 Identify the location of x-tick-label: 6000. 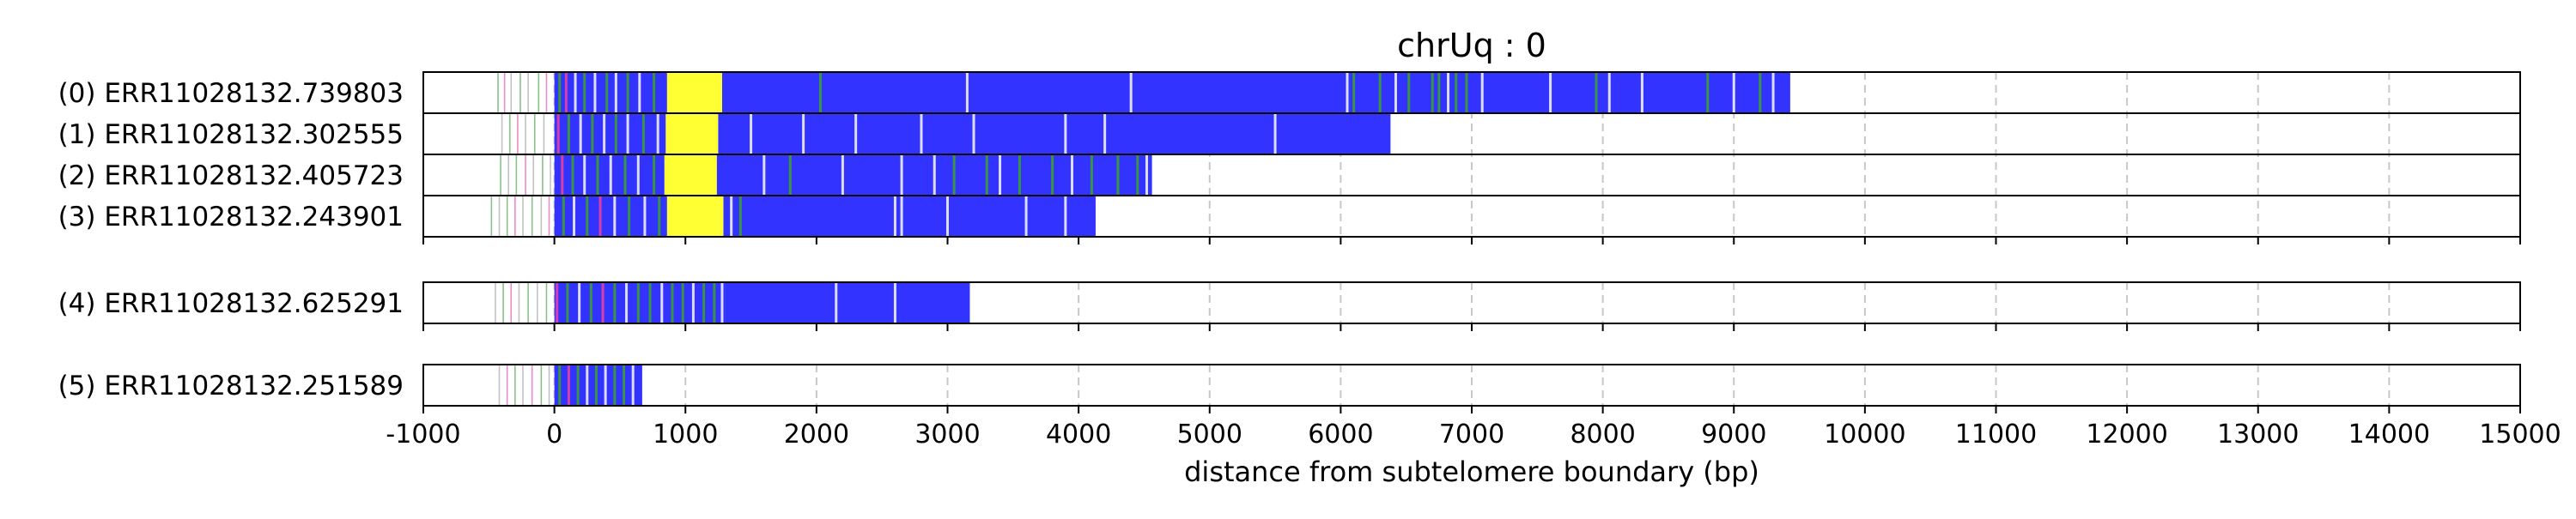
(1341, 434).